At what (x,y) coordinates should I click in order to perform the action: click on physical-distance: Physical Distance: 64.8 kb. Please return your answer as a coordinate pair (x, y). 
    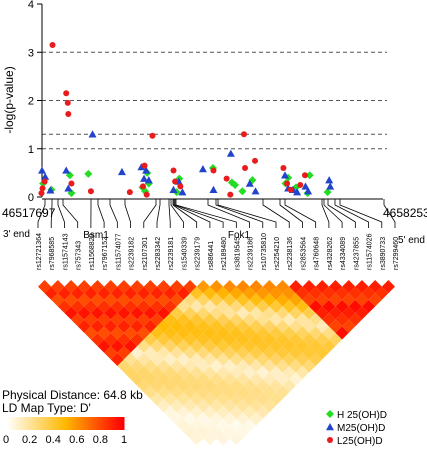
    Looking at the image, I should click on (72, 395).